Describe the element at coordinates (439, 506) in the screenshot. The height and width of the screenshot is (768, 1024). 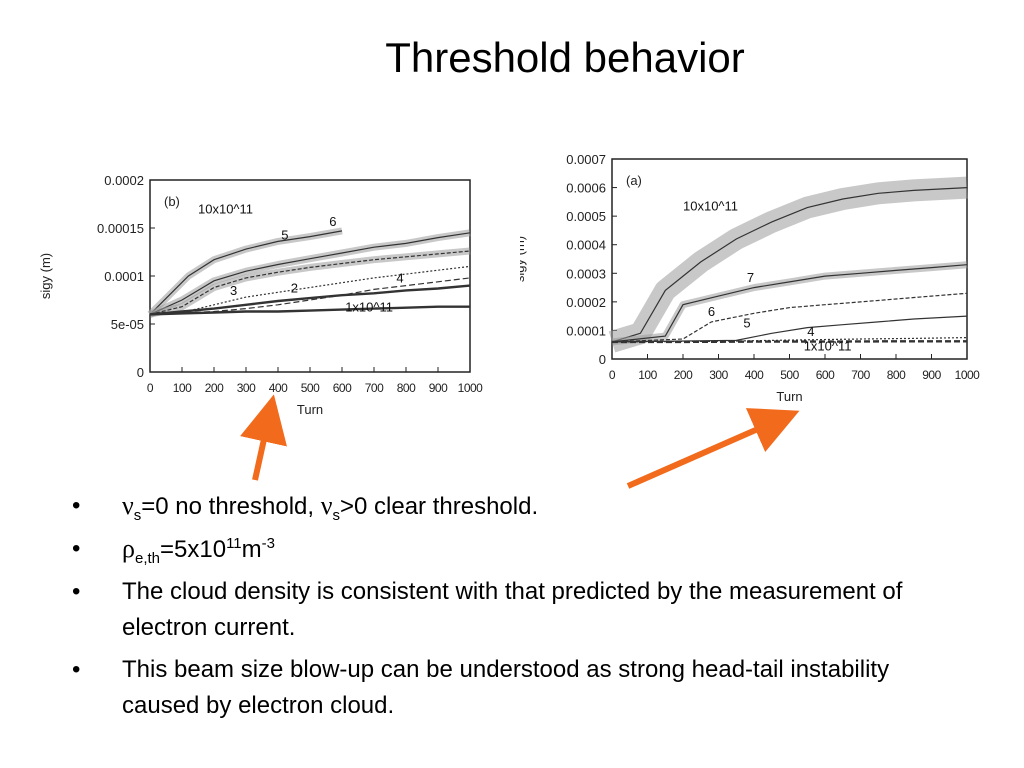
I see `bullet-text: >0 clear threshold.` at that location.